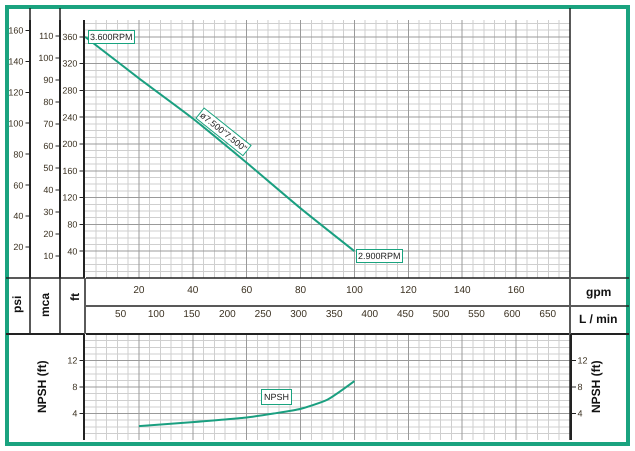 The image size is (635, 451). What do you see at coordinates (16, 123) in the screenshot?
I see `y3-tick-label: 100` at bounding box center [16, 123].